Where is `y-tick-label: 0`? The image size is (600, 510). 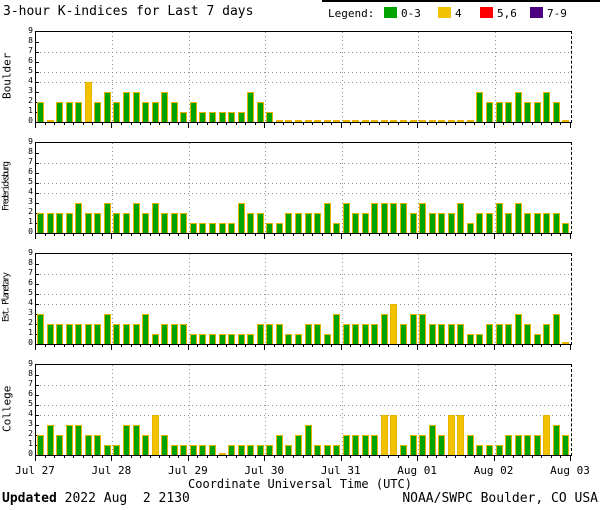 y-tick-label: 0 is located at coordinates (30, 453).